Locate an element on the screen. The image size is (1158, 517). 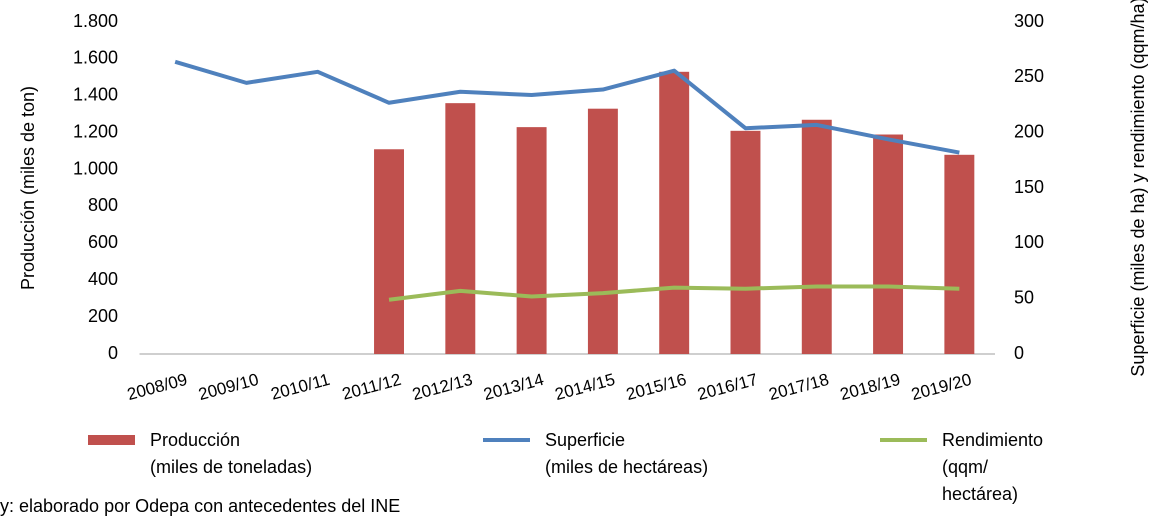
x-tick-label: 2009/10 is located at coordinates (228, 387).